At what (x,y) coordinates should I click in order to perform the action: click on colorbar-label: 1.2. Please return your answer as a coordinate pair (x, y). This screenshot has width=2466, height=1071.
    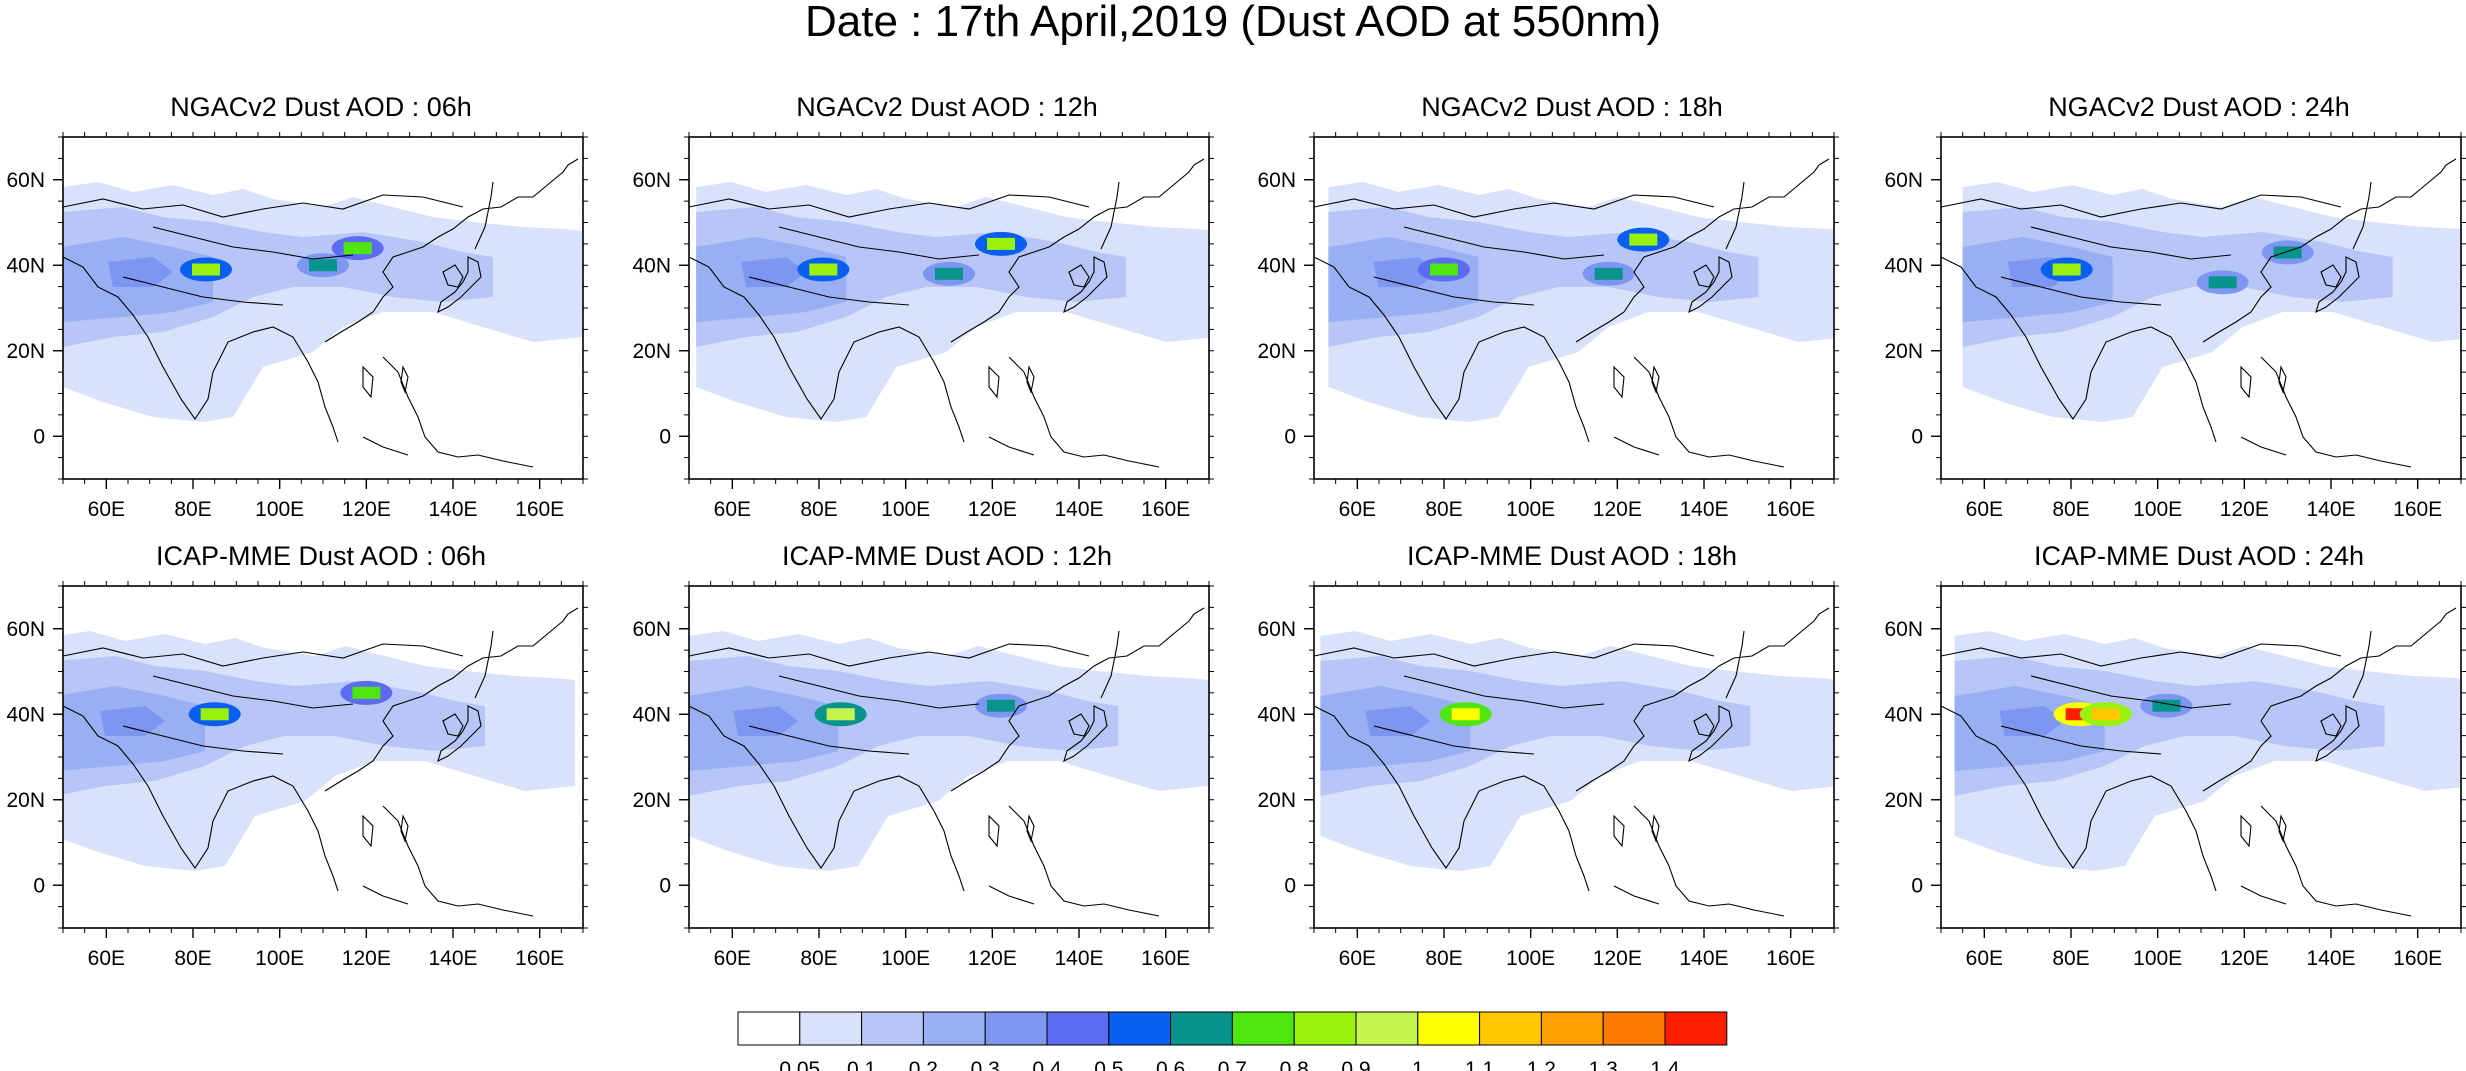
    Looking at the image, I should click on (1541, 1064).